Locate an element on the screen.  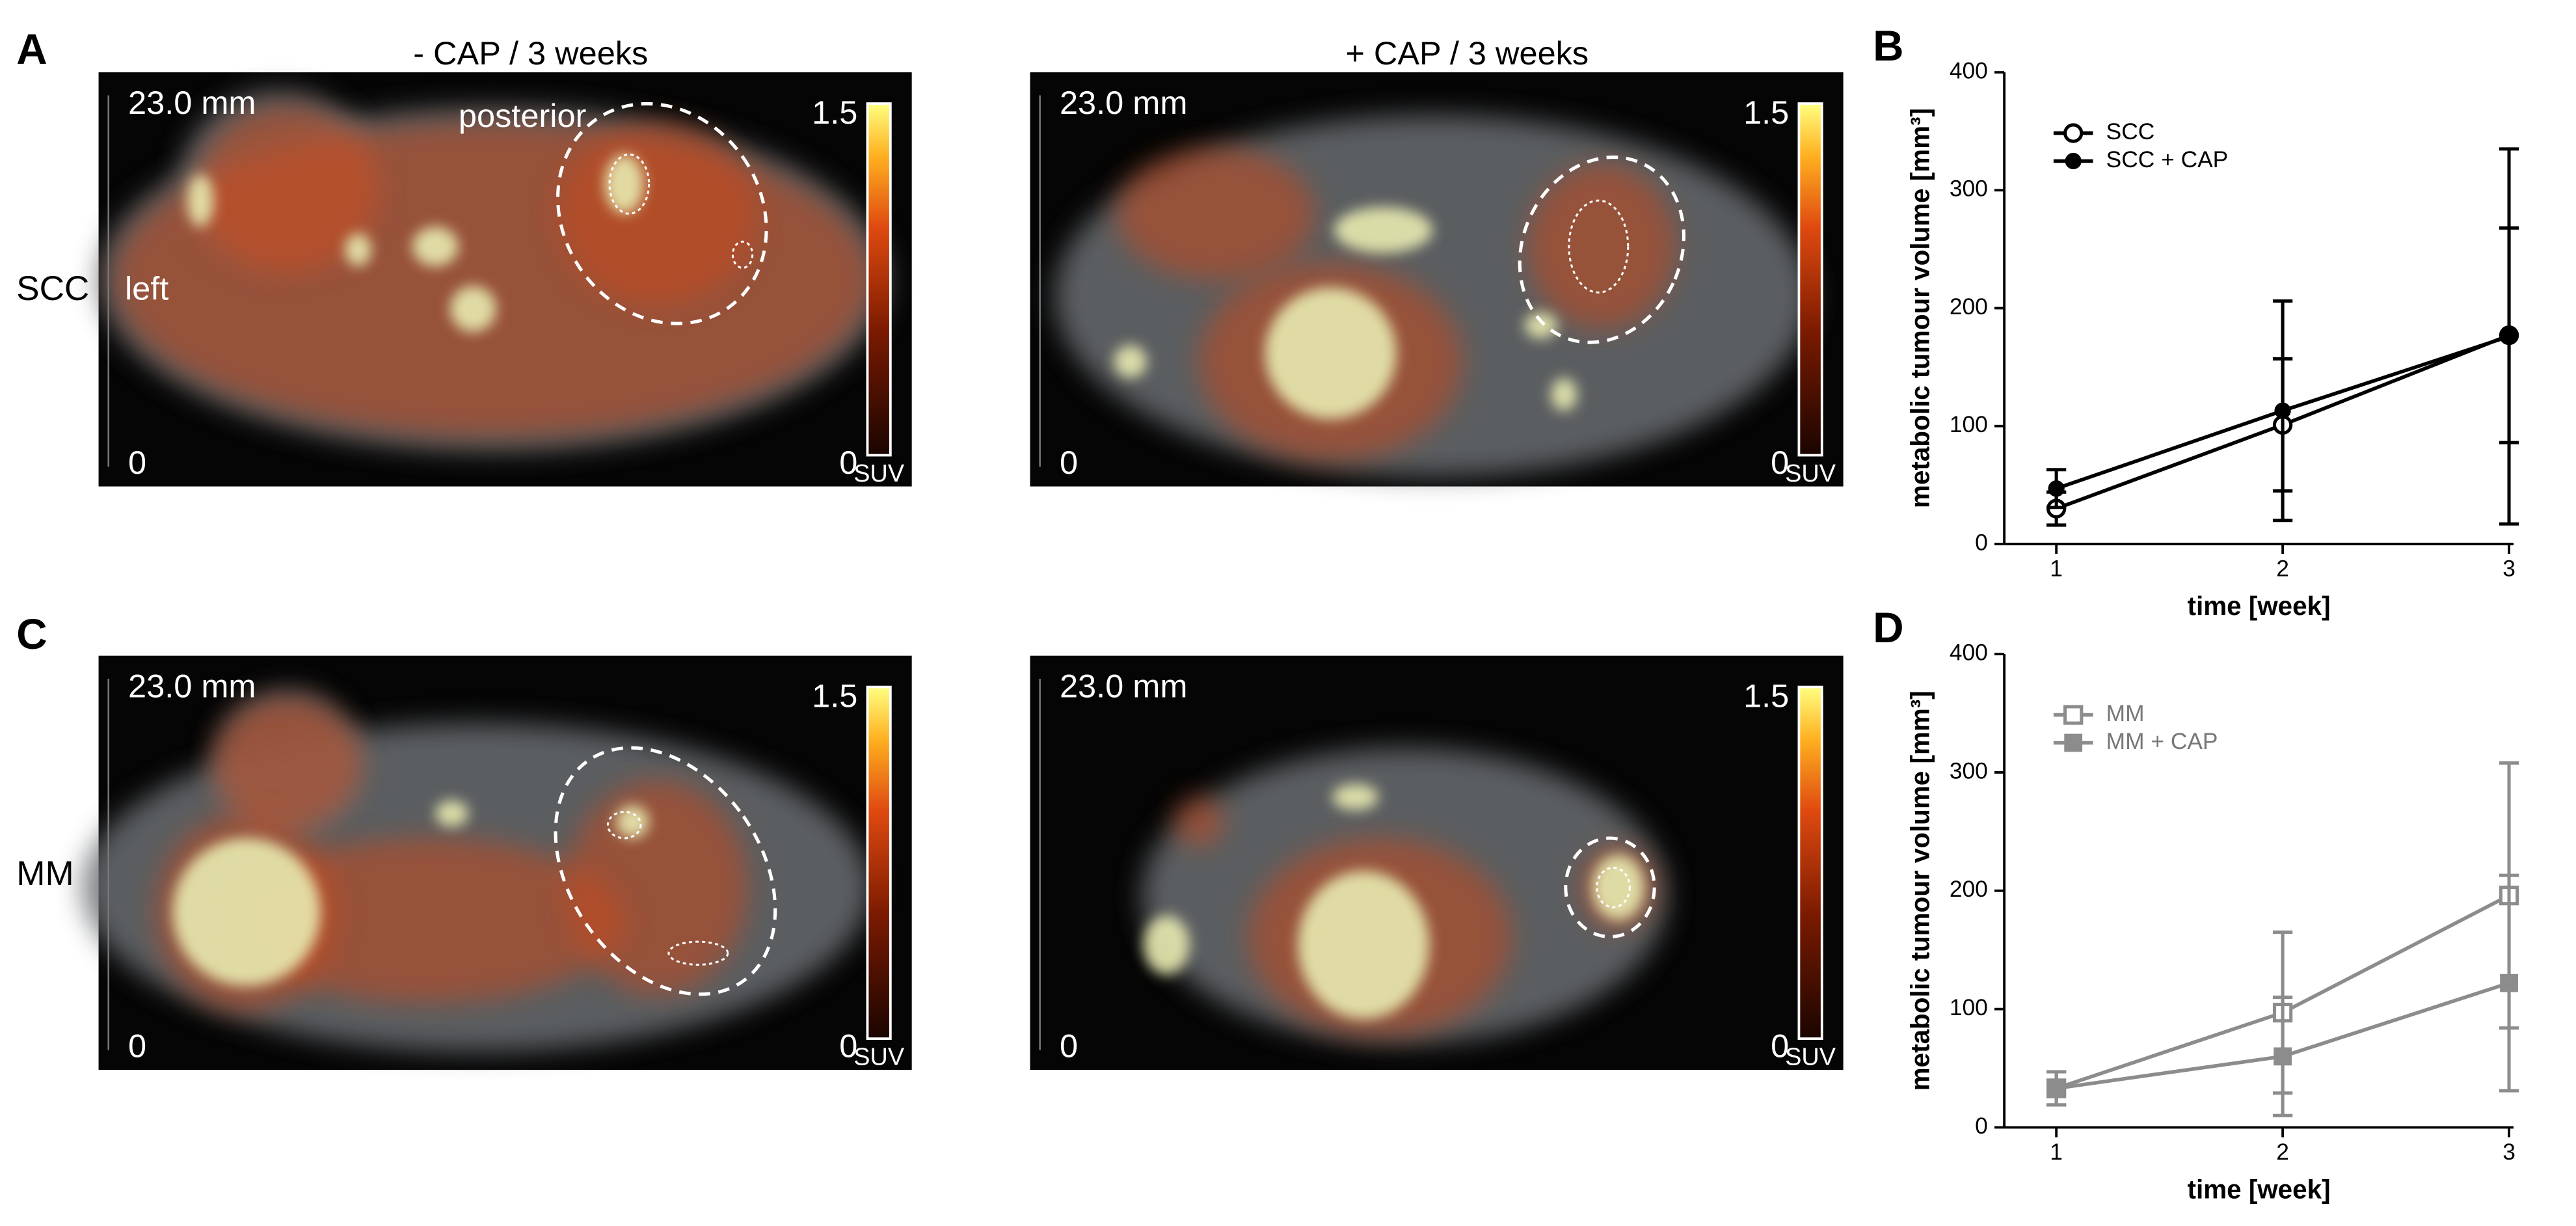
legend-label: MM is located at coordinates (2125, 713).